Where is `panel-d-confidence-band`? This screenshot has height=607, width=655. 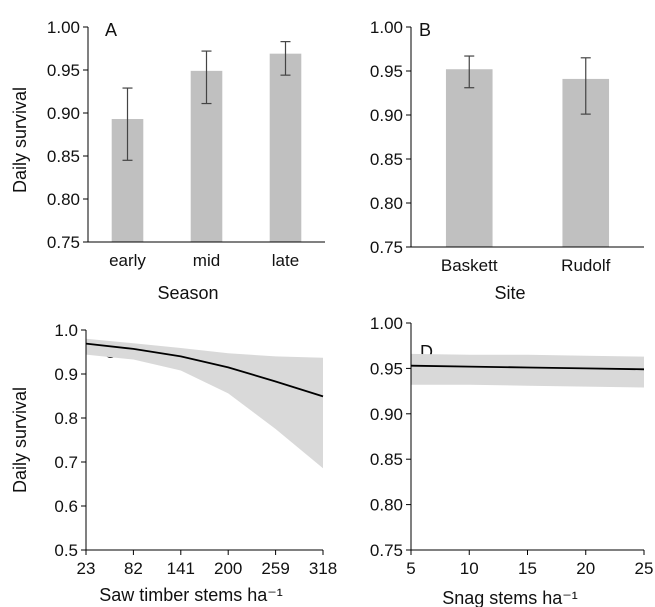
panel-d-confidence-band is located at coordinates (527, 370).